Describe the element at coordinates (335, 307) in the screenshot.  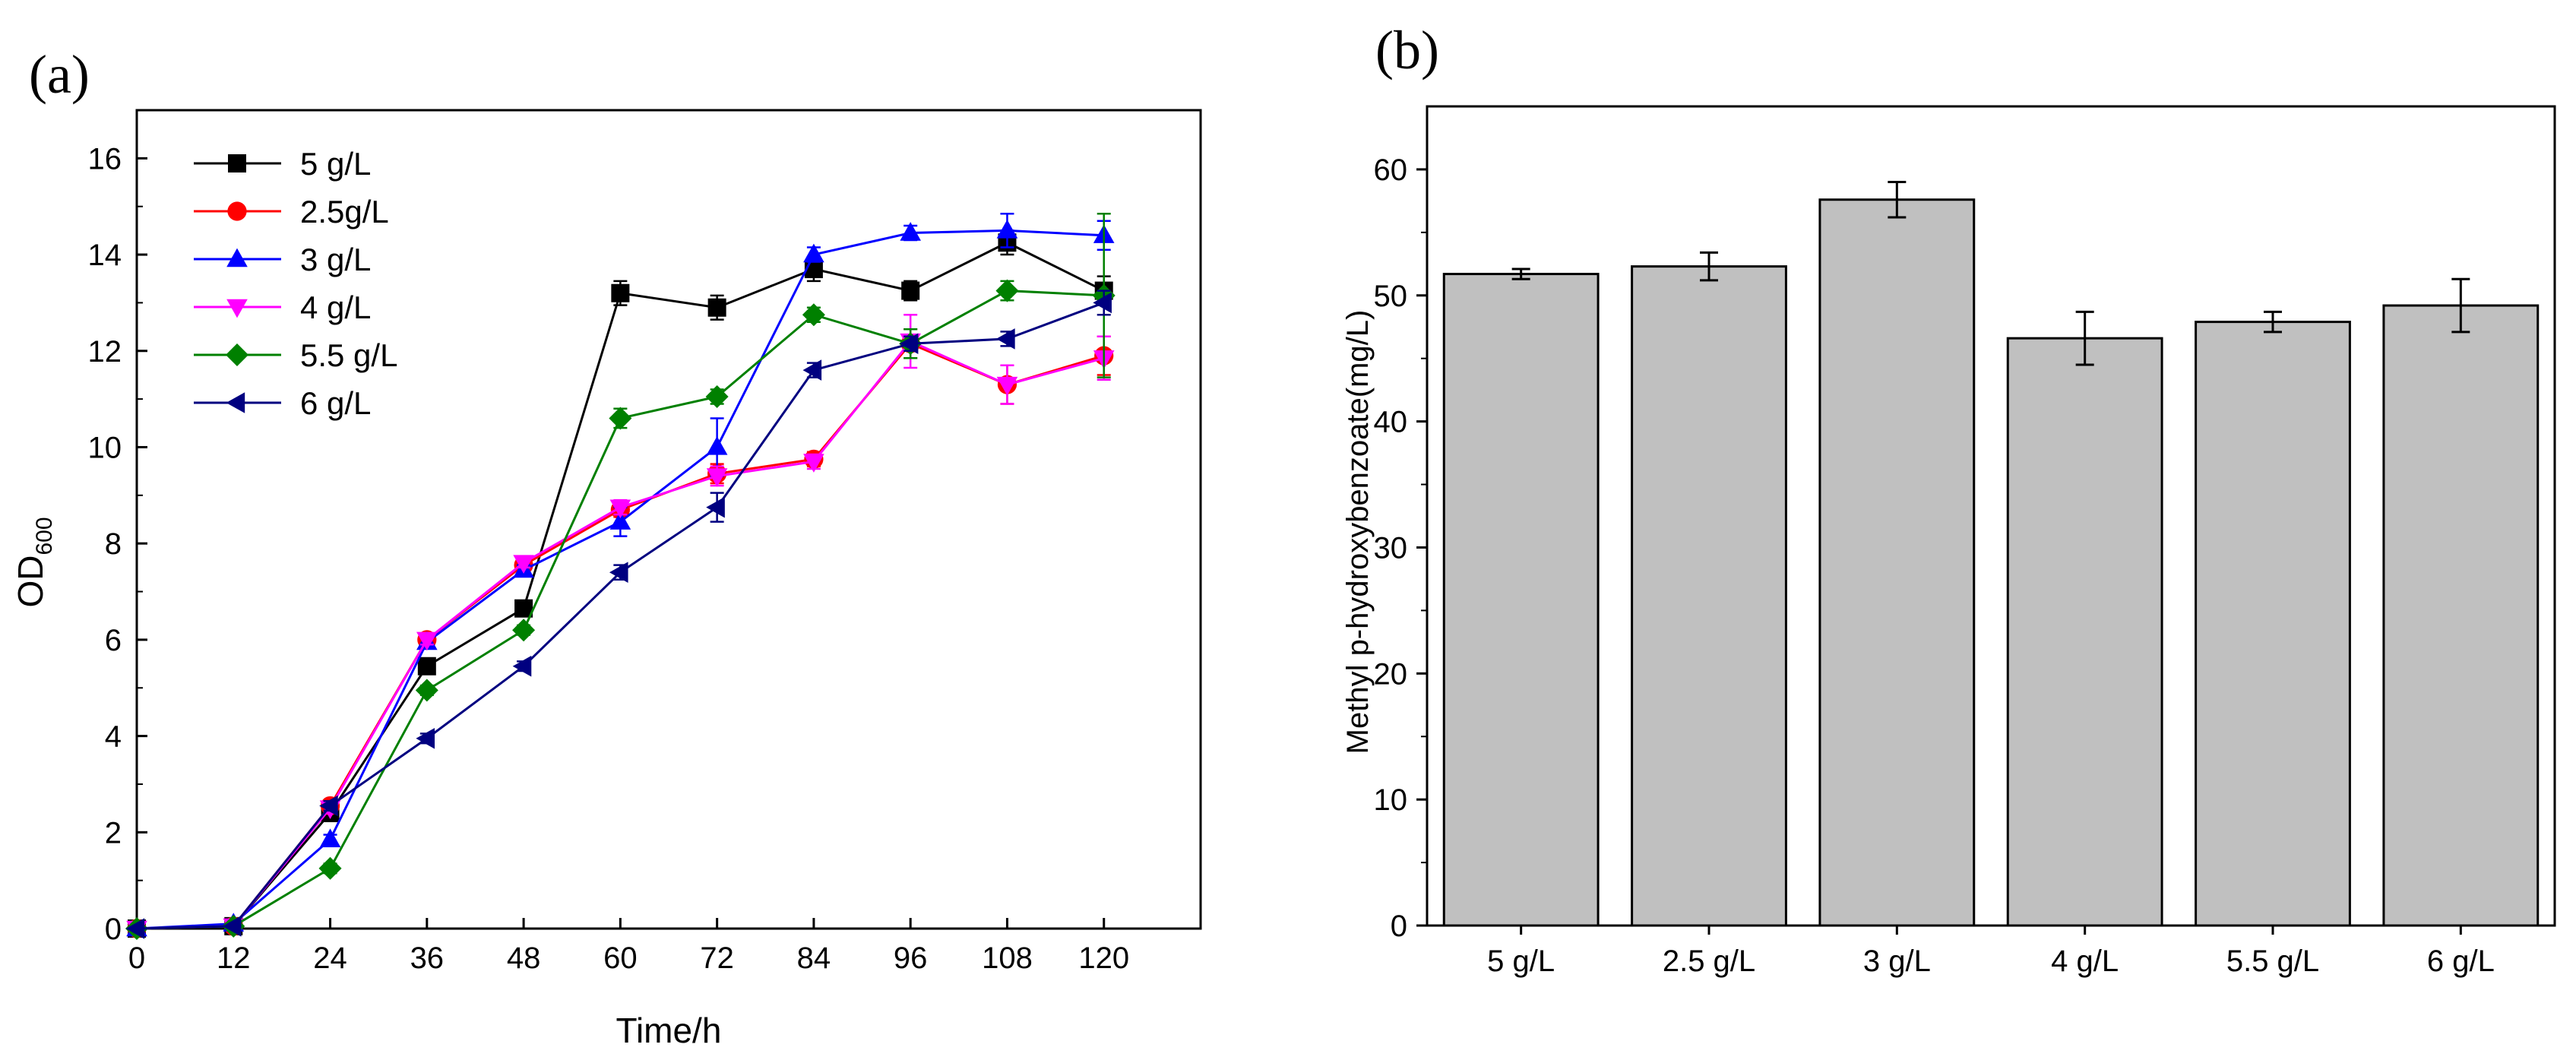
I see `legend-label: 4 g/L` at that location.